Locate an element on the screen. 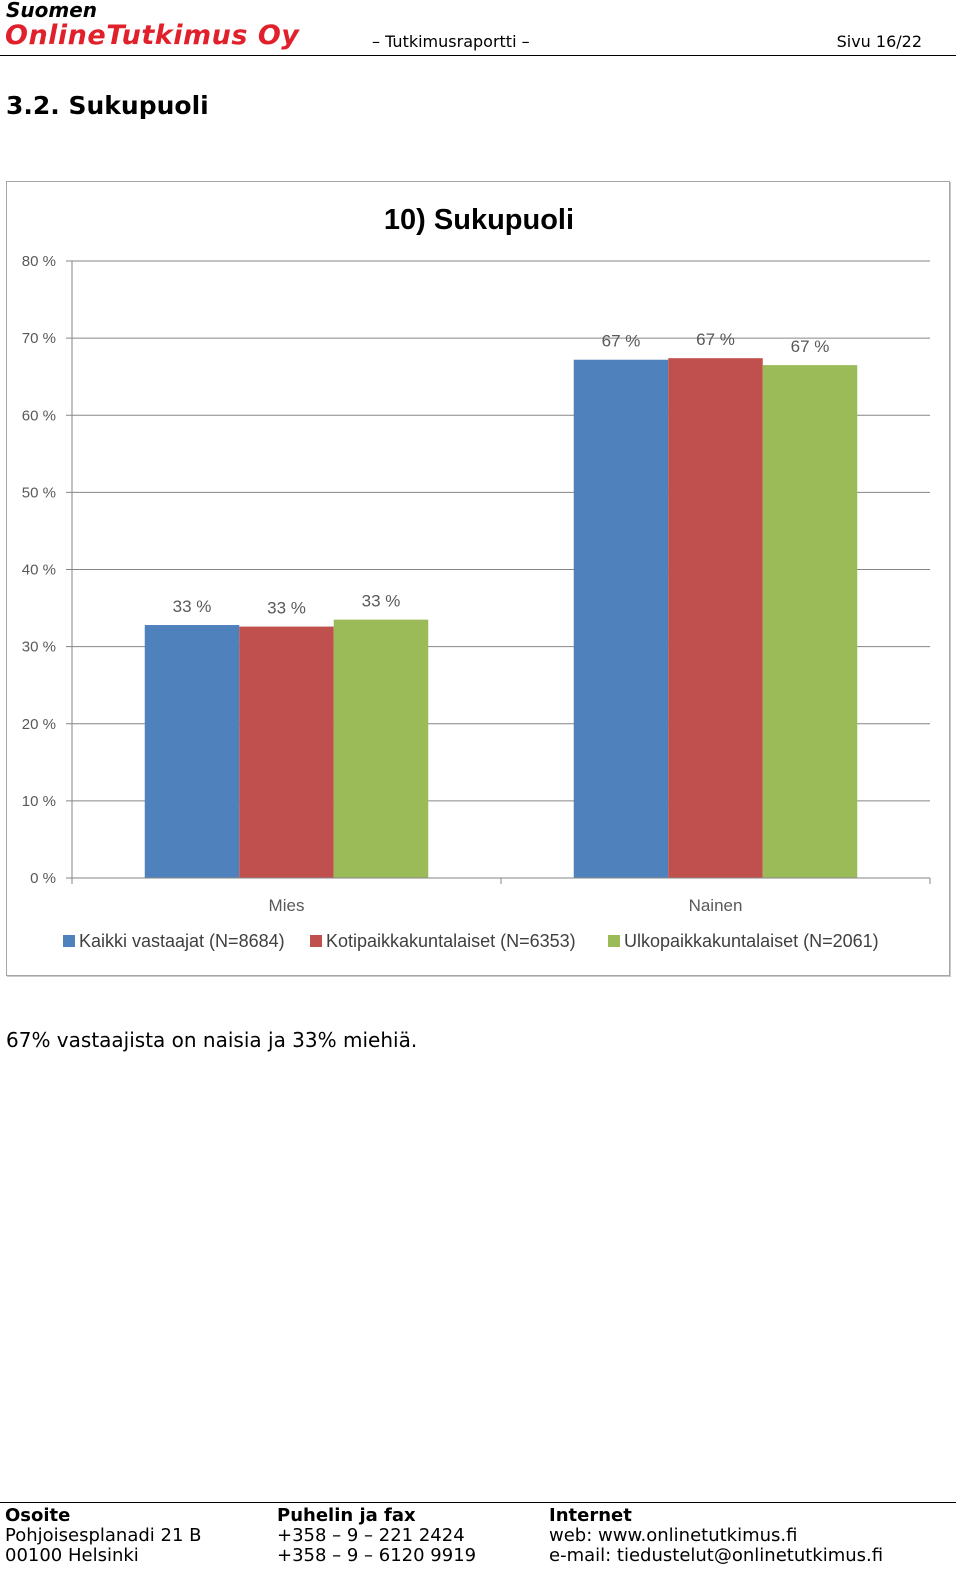 The height and width of the screenshot is (1576, 960). y-tick-label: 0 % is located at coordinates (43, 878).